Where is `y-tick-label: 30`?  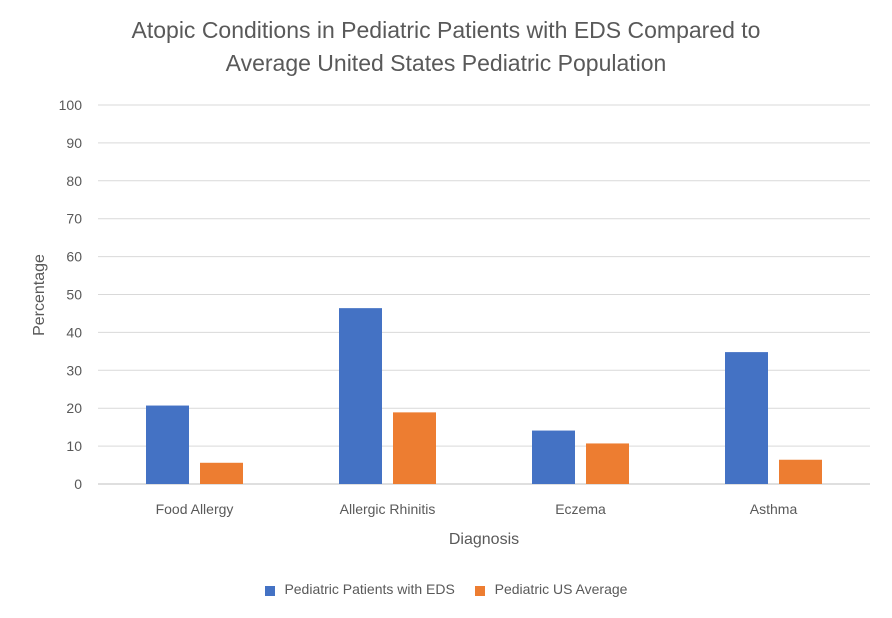 y-tick-label: 30 is located at coordinates (74, 370).